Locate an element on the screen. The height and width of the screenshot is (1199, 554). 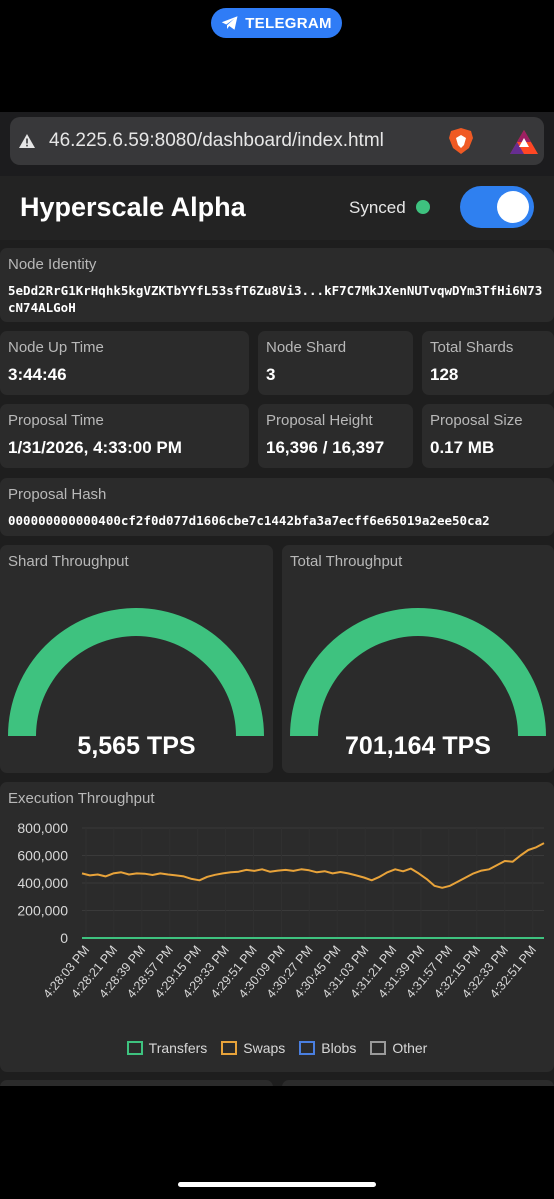
url-text: 46.225.6.59:8080/dashboard/index.html is located at coordinates (216, 140).